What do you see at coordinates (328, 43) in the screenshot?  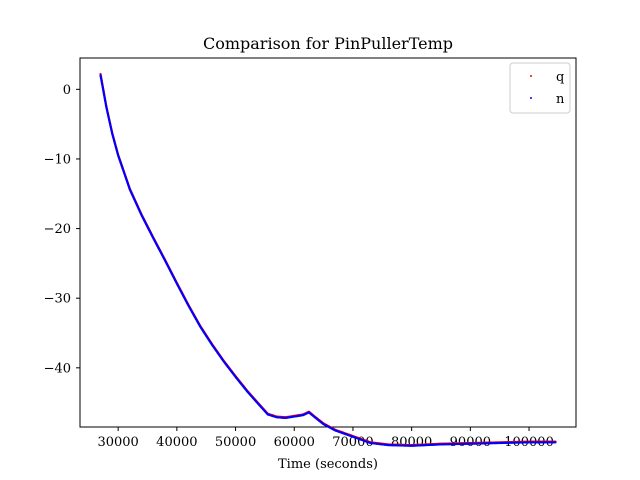 I see `chart-title: Comparison for PinPullerTemp` at bounding box center [328, 43].